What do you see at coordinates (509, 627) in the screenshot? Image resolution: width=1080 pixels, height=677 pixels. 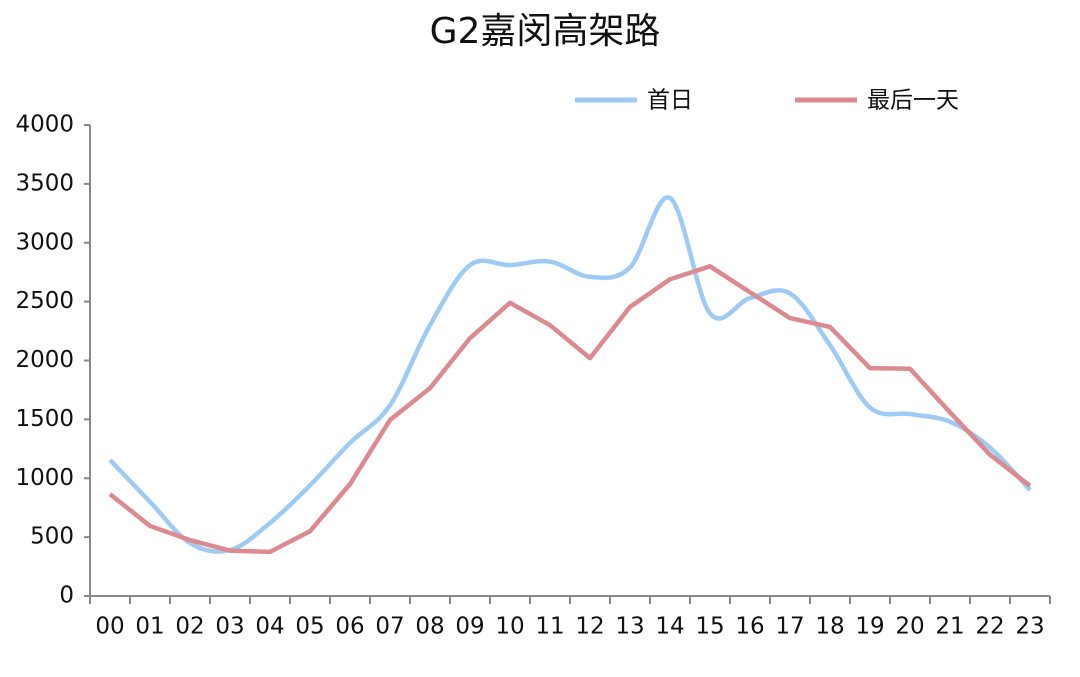 I see `x-tick-label: 10` at bounding box center [509, 627].